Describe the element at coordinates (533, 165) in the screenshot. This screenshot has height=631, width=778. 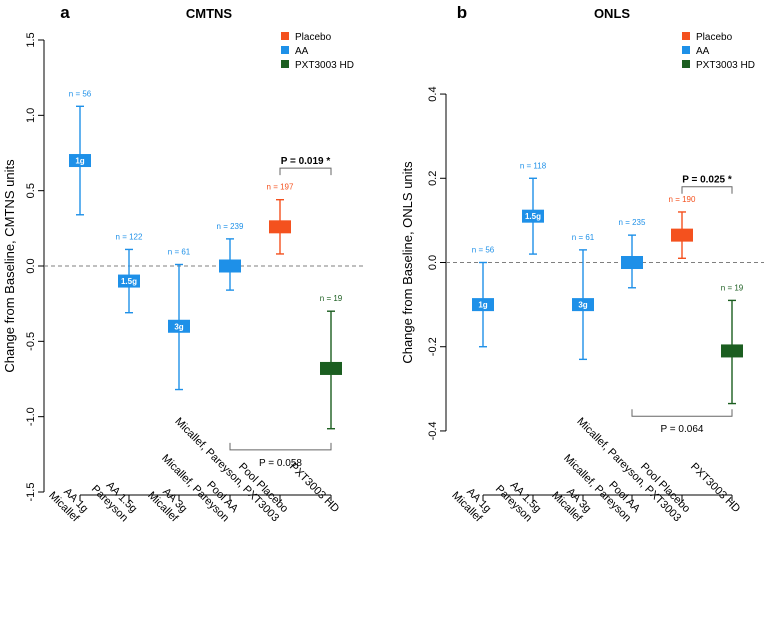
I see `sample-size-label: n = 118` at that location.